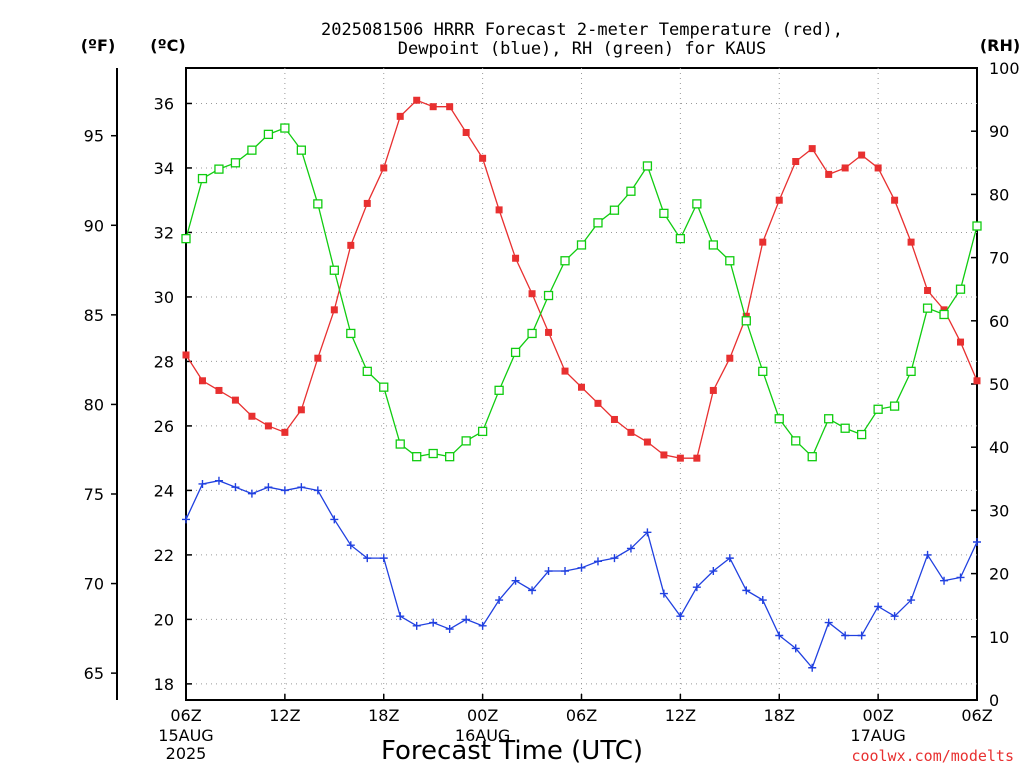  I want to click on rh-tick-label: 60, so click(999, 321).